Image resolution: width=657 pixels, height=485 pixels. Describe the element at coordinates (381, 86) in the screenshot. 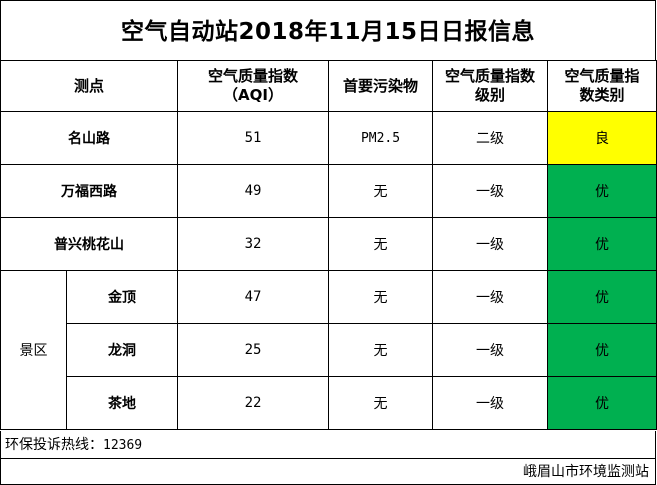

I see `header-pollutant: 首要污染物` at that location.